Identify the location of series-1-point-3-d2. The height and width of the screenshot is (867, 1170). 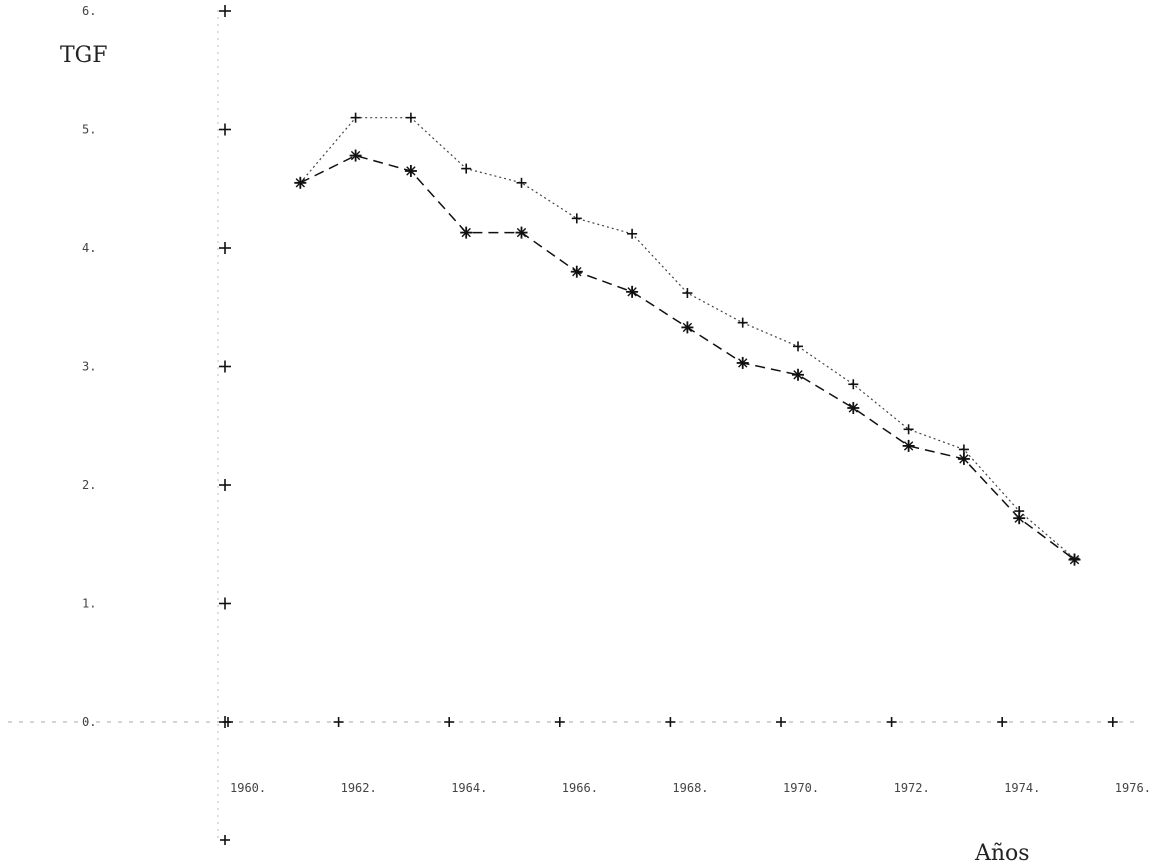
(466, 232).